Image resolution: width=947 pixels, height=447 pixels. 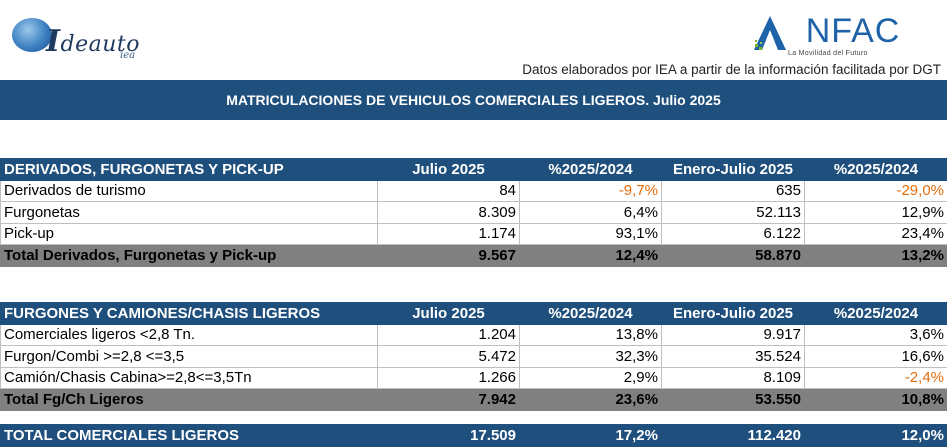 What do you see at coordinates (189, 314) in the screenshot?
I see `column-header: FURGONES Y CAMIONES/CHASIS LIGEROS` at bounding box center [189, 314].